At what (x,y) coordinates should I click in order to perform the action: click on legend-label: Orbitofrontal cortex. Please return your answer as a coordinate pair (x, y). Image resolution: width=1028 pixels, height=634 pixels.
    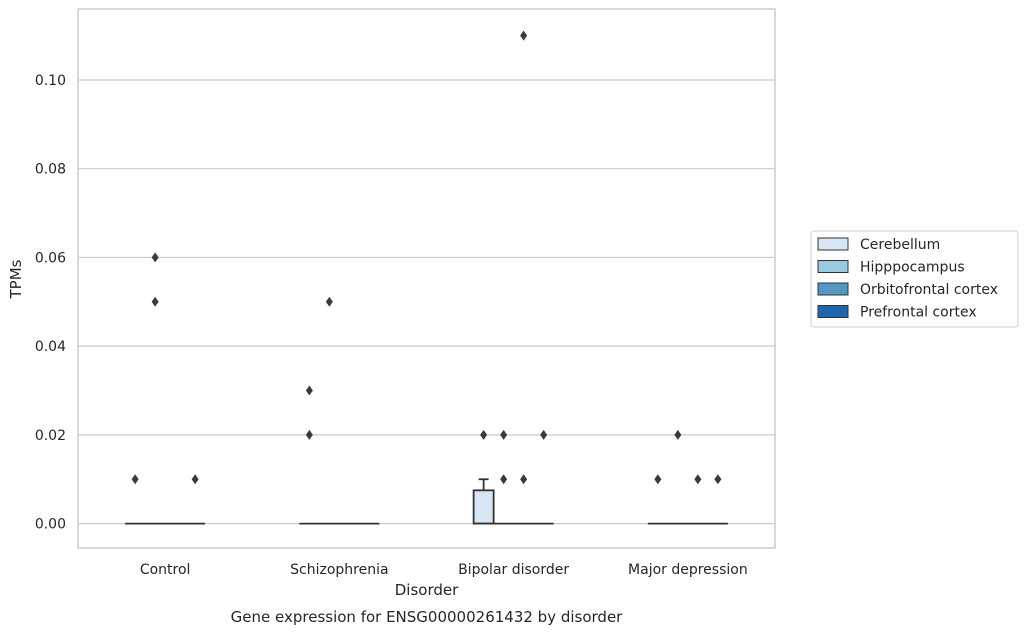
    Looking at the image, I should click on (929, 290).